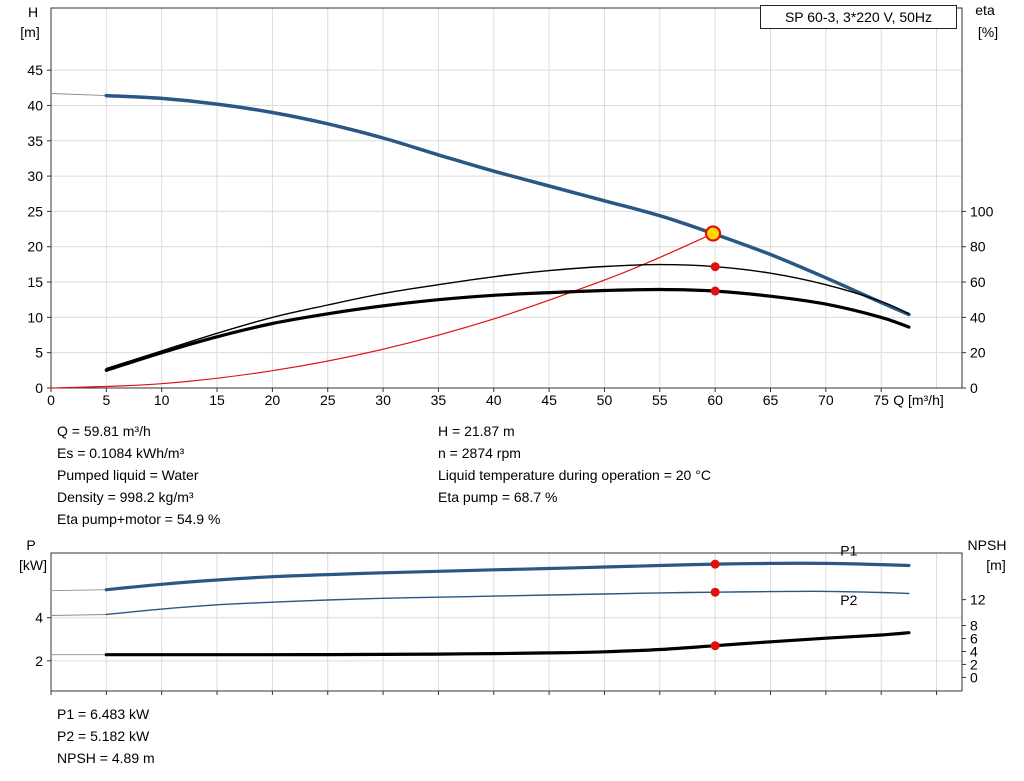  I want to click on npsh-point, so click(715, 646).